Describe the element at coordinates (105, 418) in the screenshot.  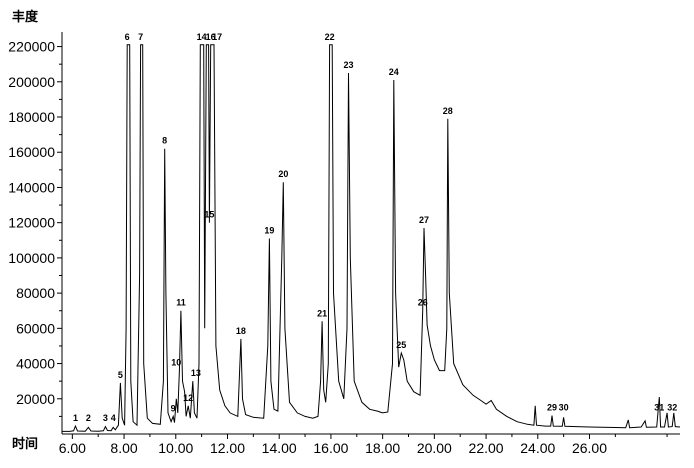
I see `peak-label: 3` at that location.